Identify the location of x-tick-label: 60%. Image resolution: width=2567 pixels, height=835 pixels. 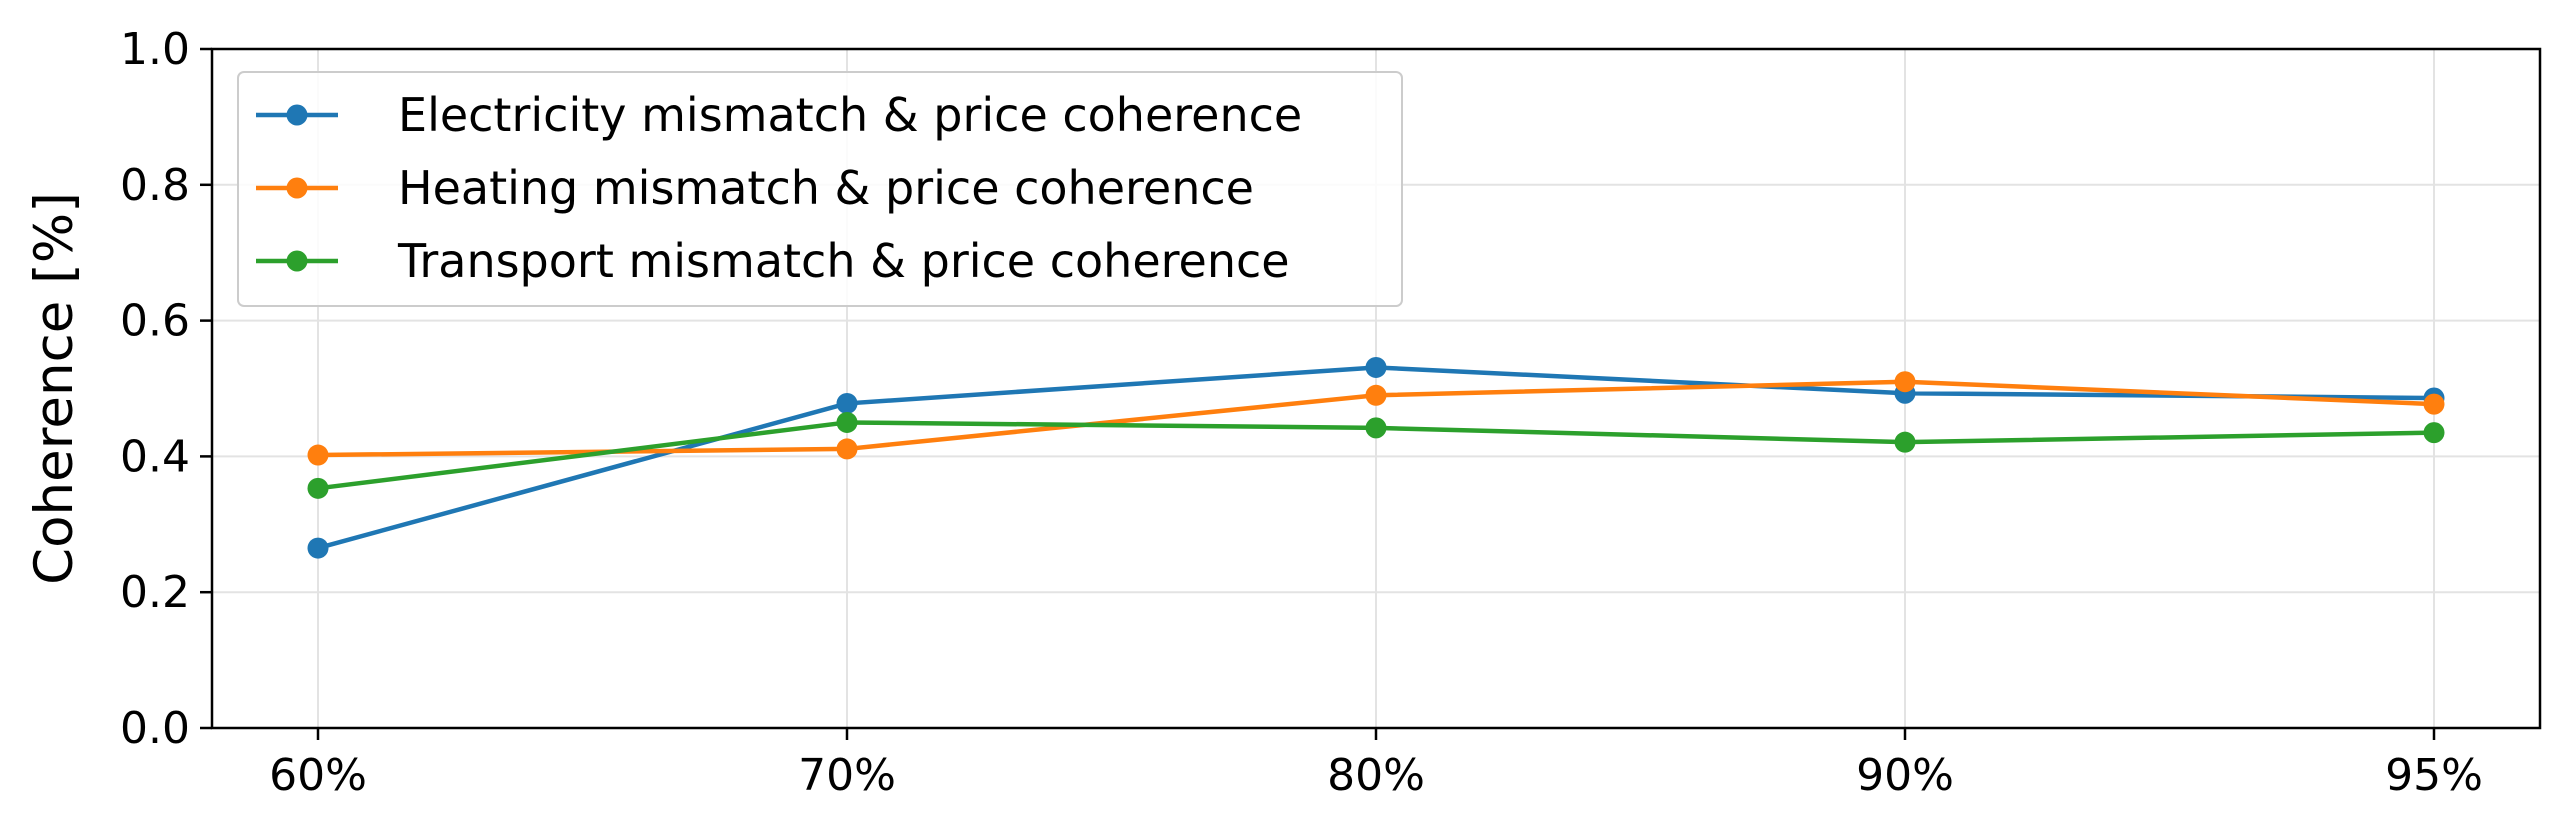
(318, 775).